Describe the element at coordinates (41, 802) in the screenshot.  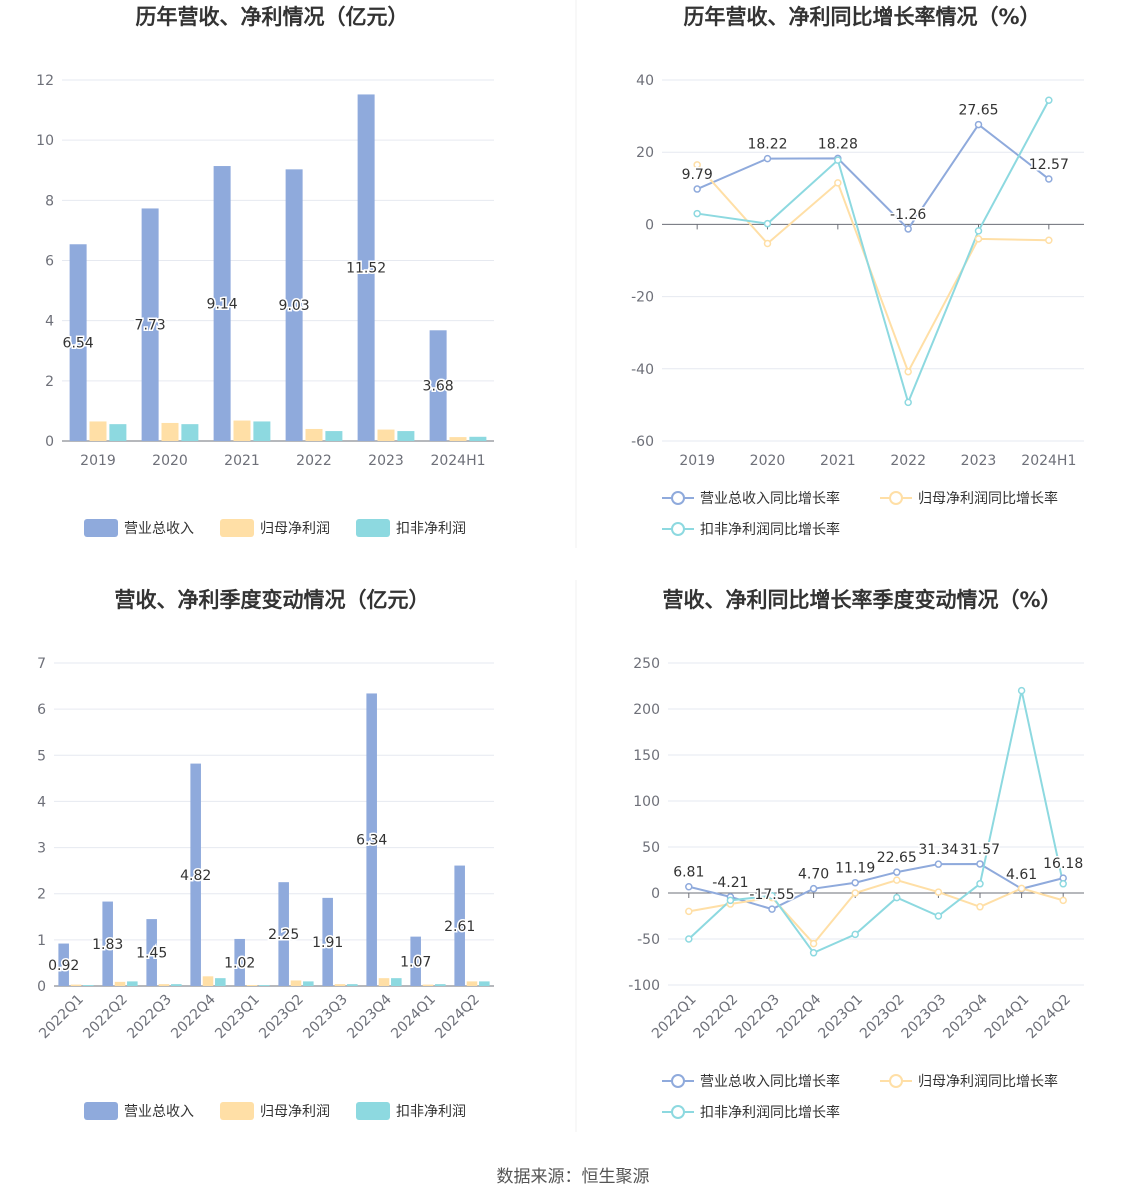
I see `y-tick-label: 4` at that location.